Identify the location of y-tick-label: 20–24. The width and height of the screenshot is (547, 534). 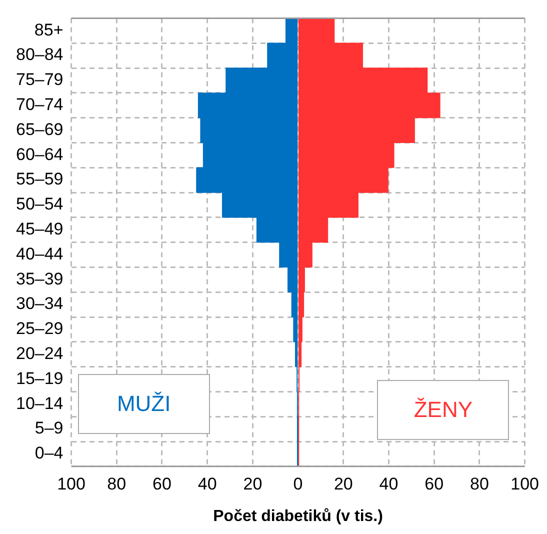
(40, 354).